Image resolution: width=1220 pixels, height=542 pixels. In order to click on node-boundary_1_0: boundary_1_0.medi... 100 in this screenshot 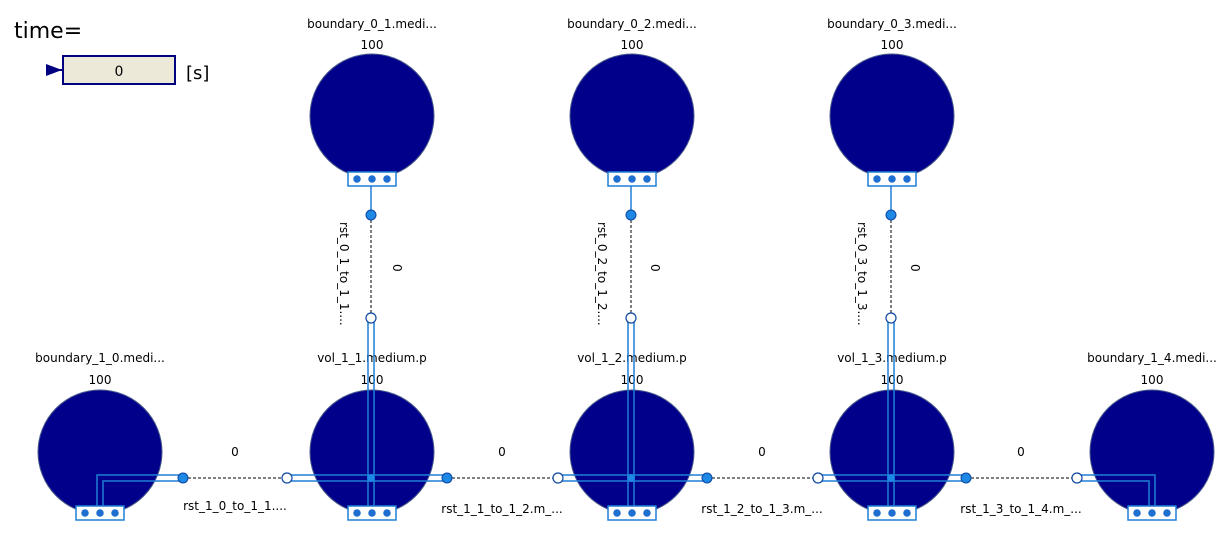, I will do `click(100, 433)`.